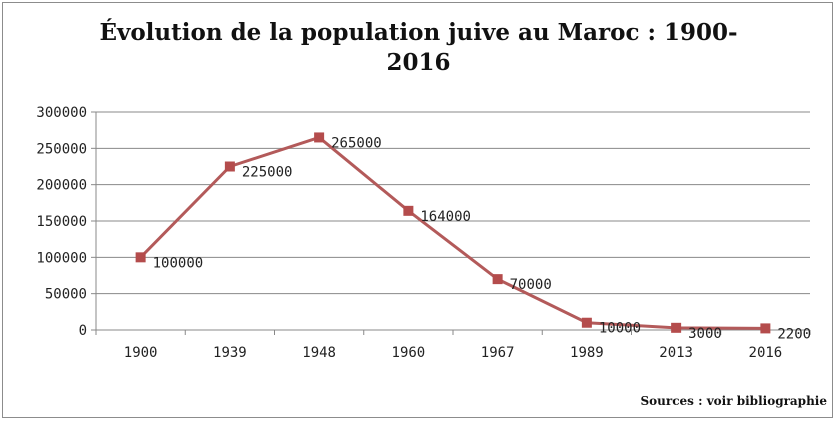  Describe the element at coordinates (766, 353) in the screenshot. I see `x-tick-label: 2016` at that location.